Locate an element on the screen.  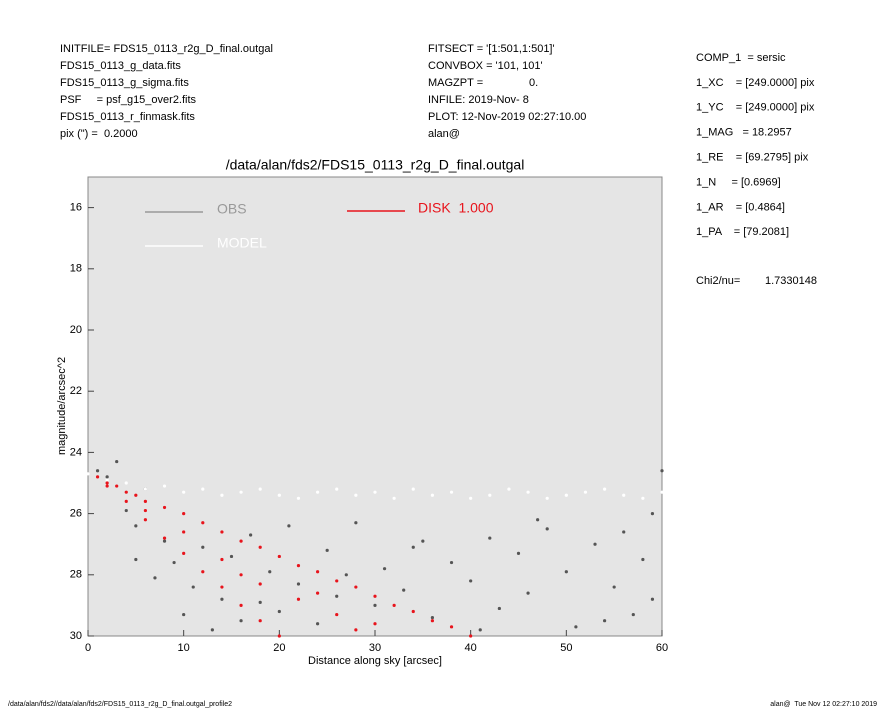
param-line: 1_PA = [79.2081] is located at coordinates (742, 232).